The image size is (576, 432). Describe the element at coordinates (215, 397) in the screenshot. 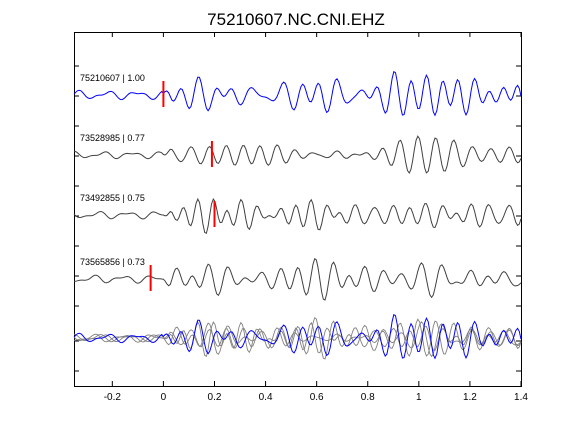

I see `x-tick-label: 0.2` at that location.